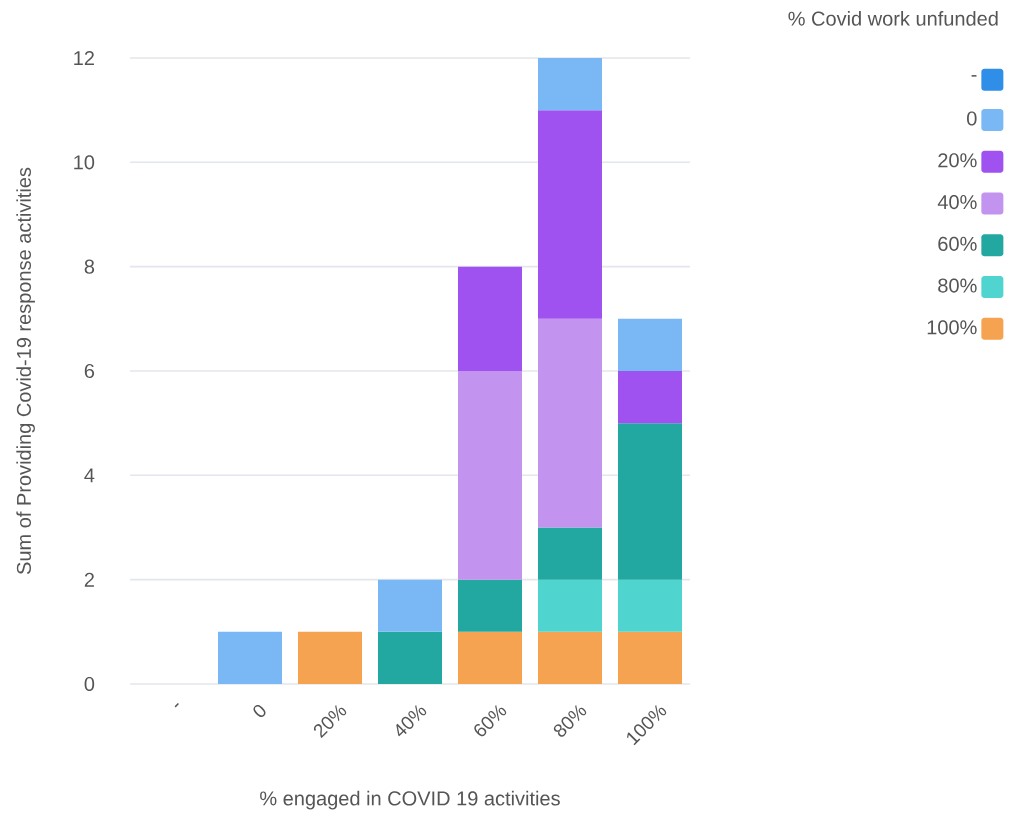 This screenshot has height=838, width=1010. What do you see at coordinates (957, 202) in the screenshot?
I see `legend-label: 40%` at bounding box center [957, 202].